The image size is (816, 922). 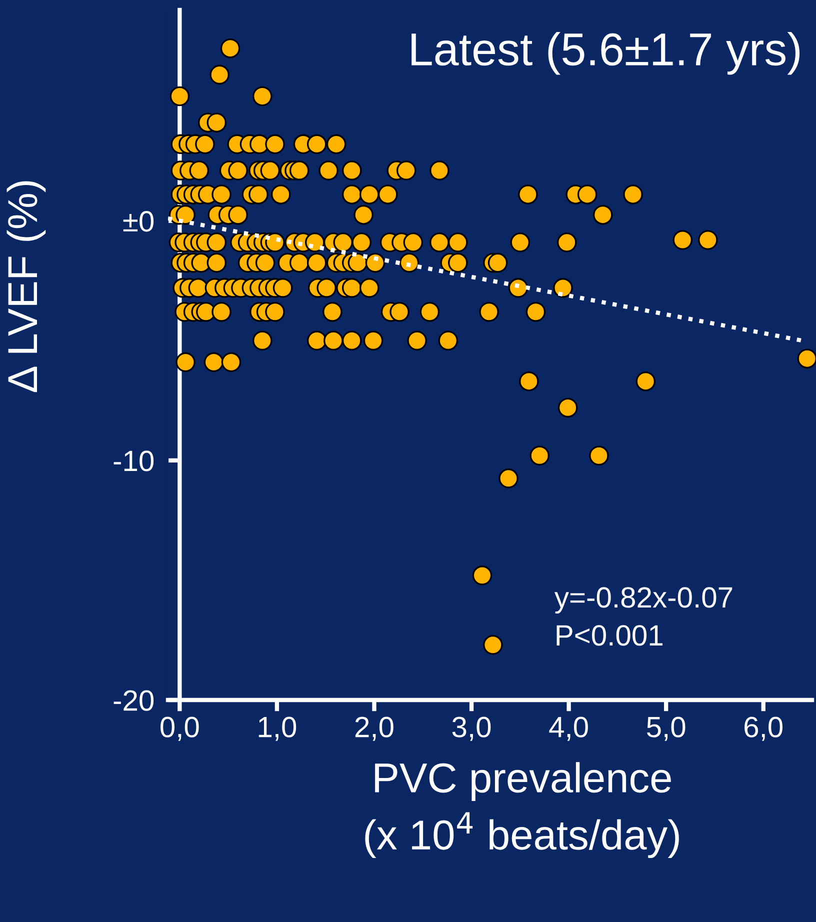 I want to click on x-tick-label: 6,0, so click(x=763, y=728).